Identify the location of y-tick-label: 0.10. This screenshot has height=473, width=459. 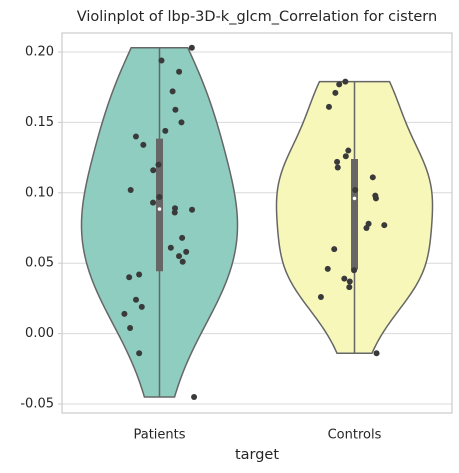
(39, 192).